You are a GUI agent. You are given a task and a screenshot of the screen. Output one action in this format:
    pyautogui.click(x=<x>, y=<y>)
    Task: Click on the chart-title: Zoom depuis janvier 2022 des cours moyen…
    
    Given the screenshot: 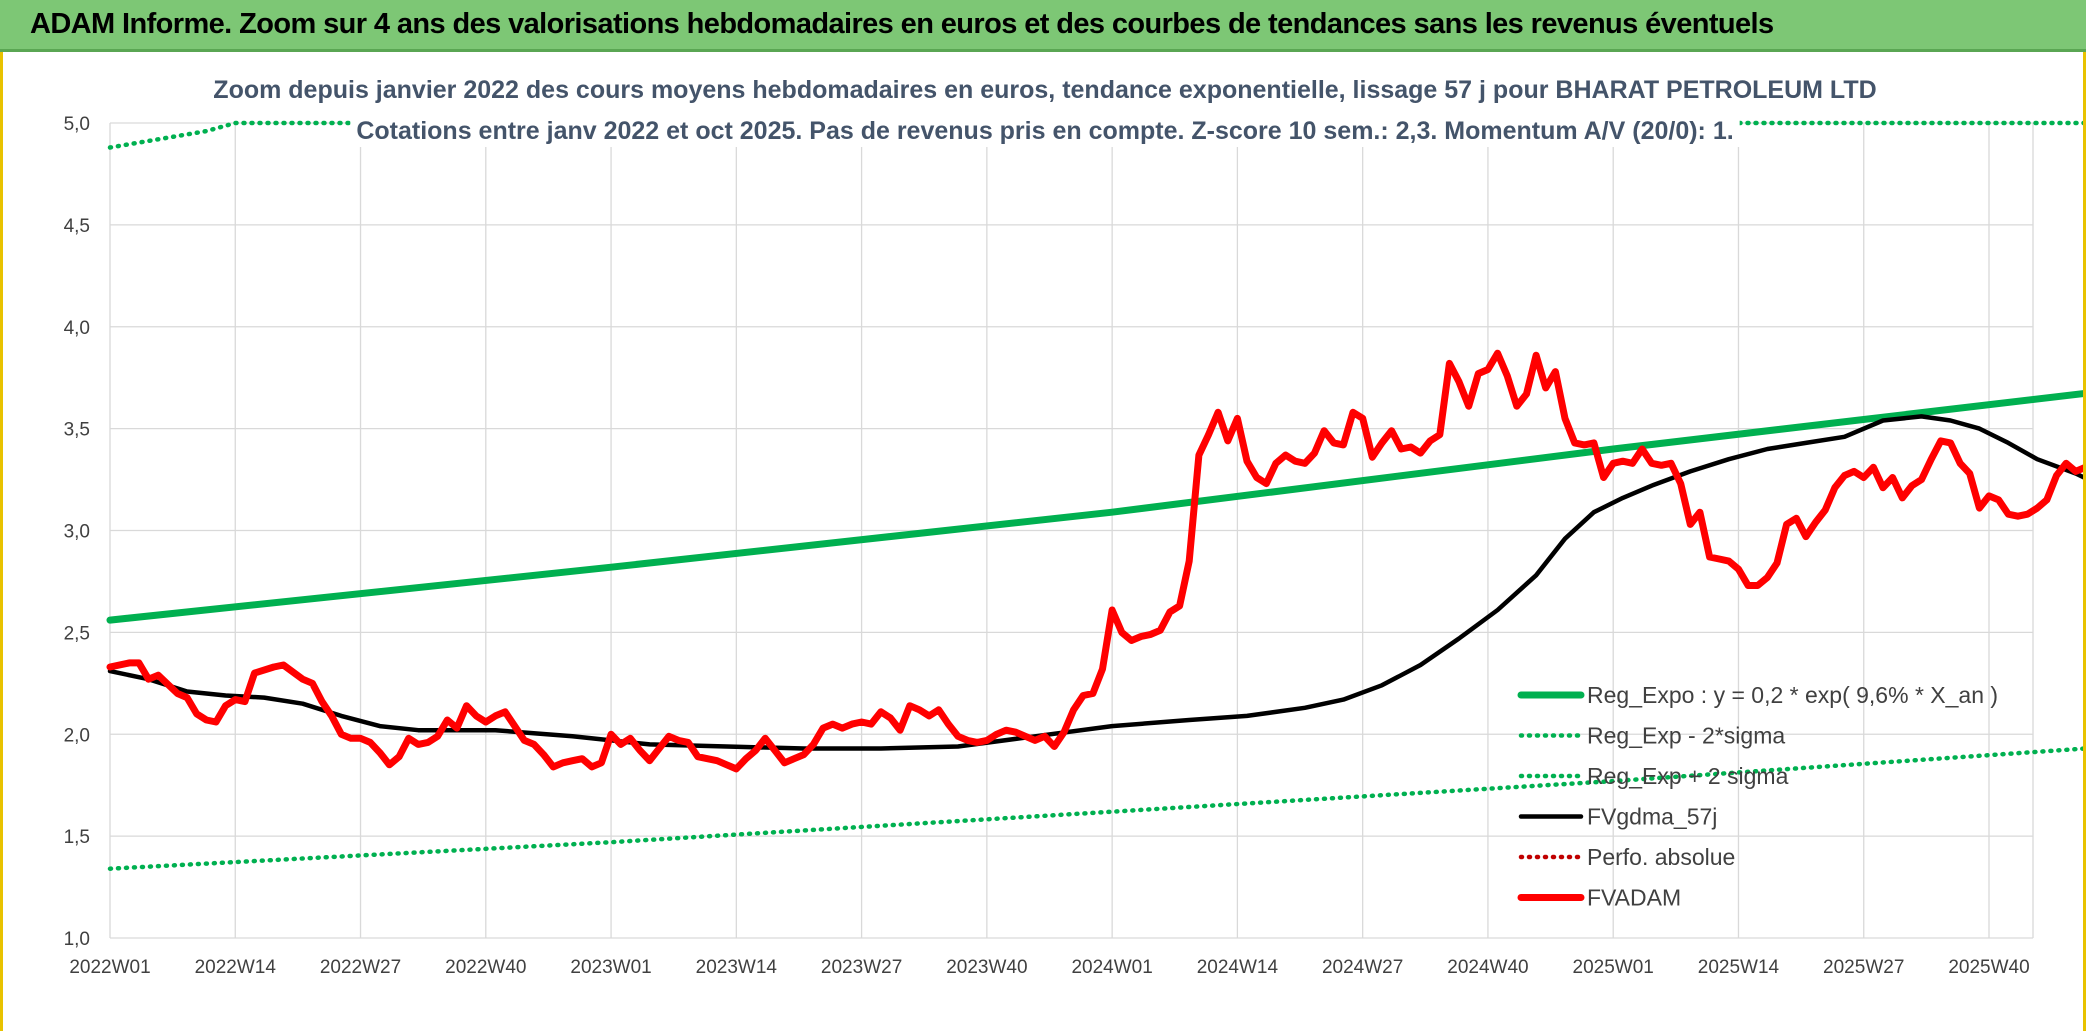 What is the action you would take?
    pyautogui.click(x=1044, y=90)
    